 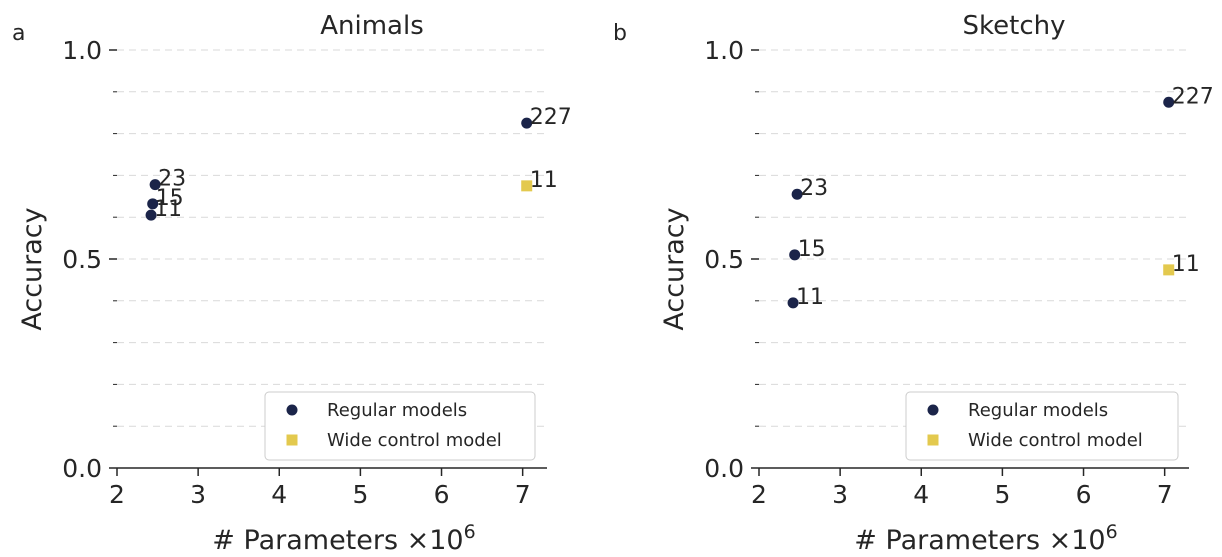 I want to click on series-0: 11 15 23 227, so click(x=1000, y=197).